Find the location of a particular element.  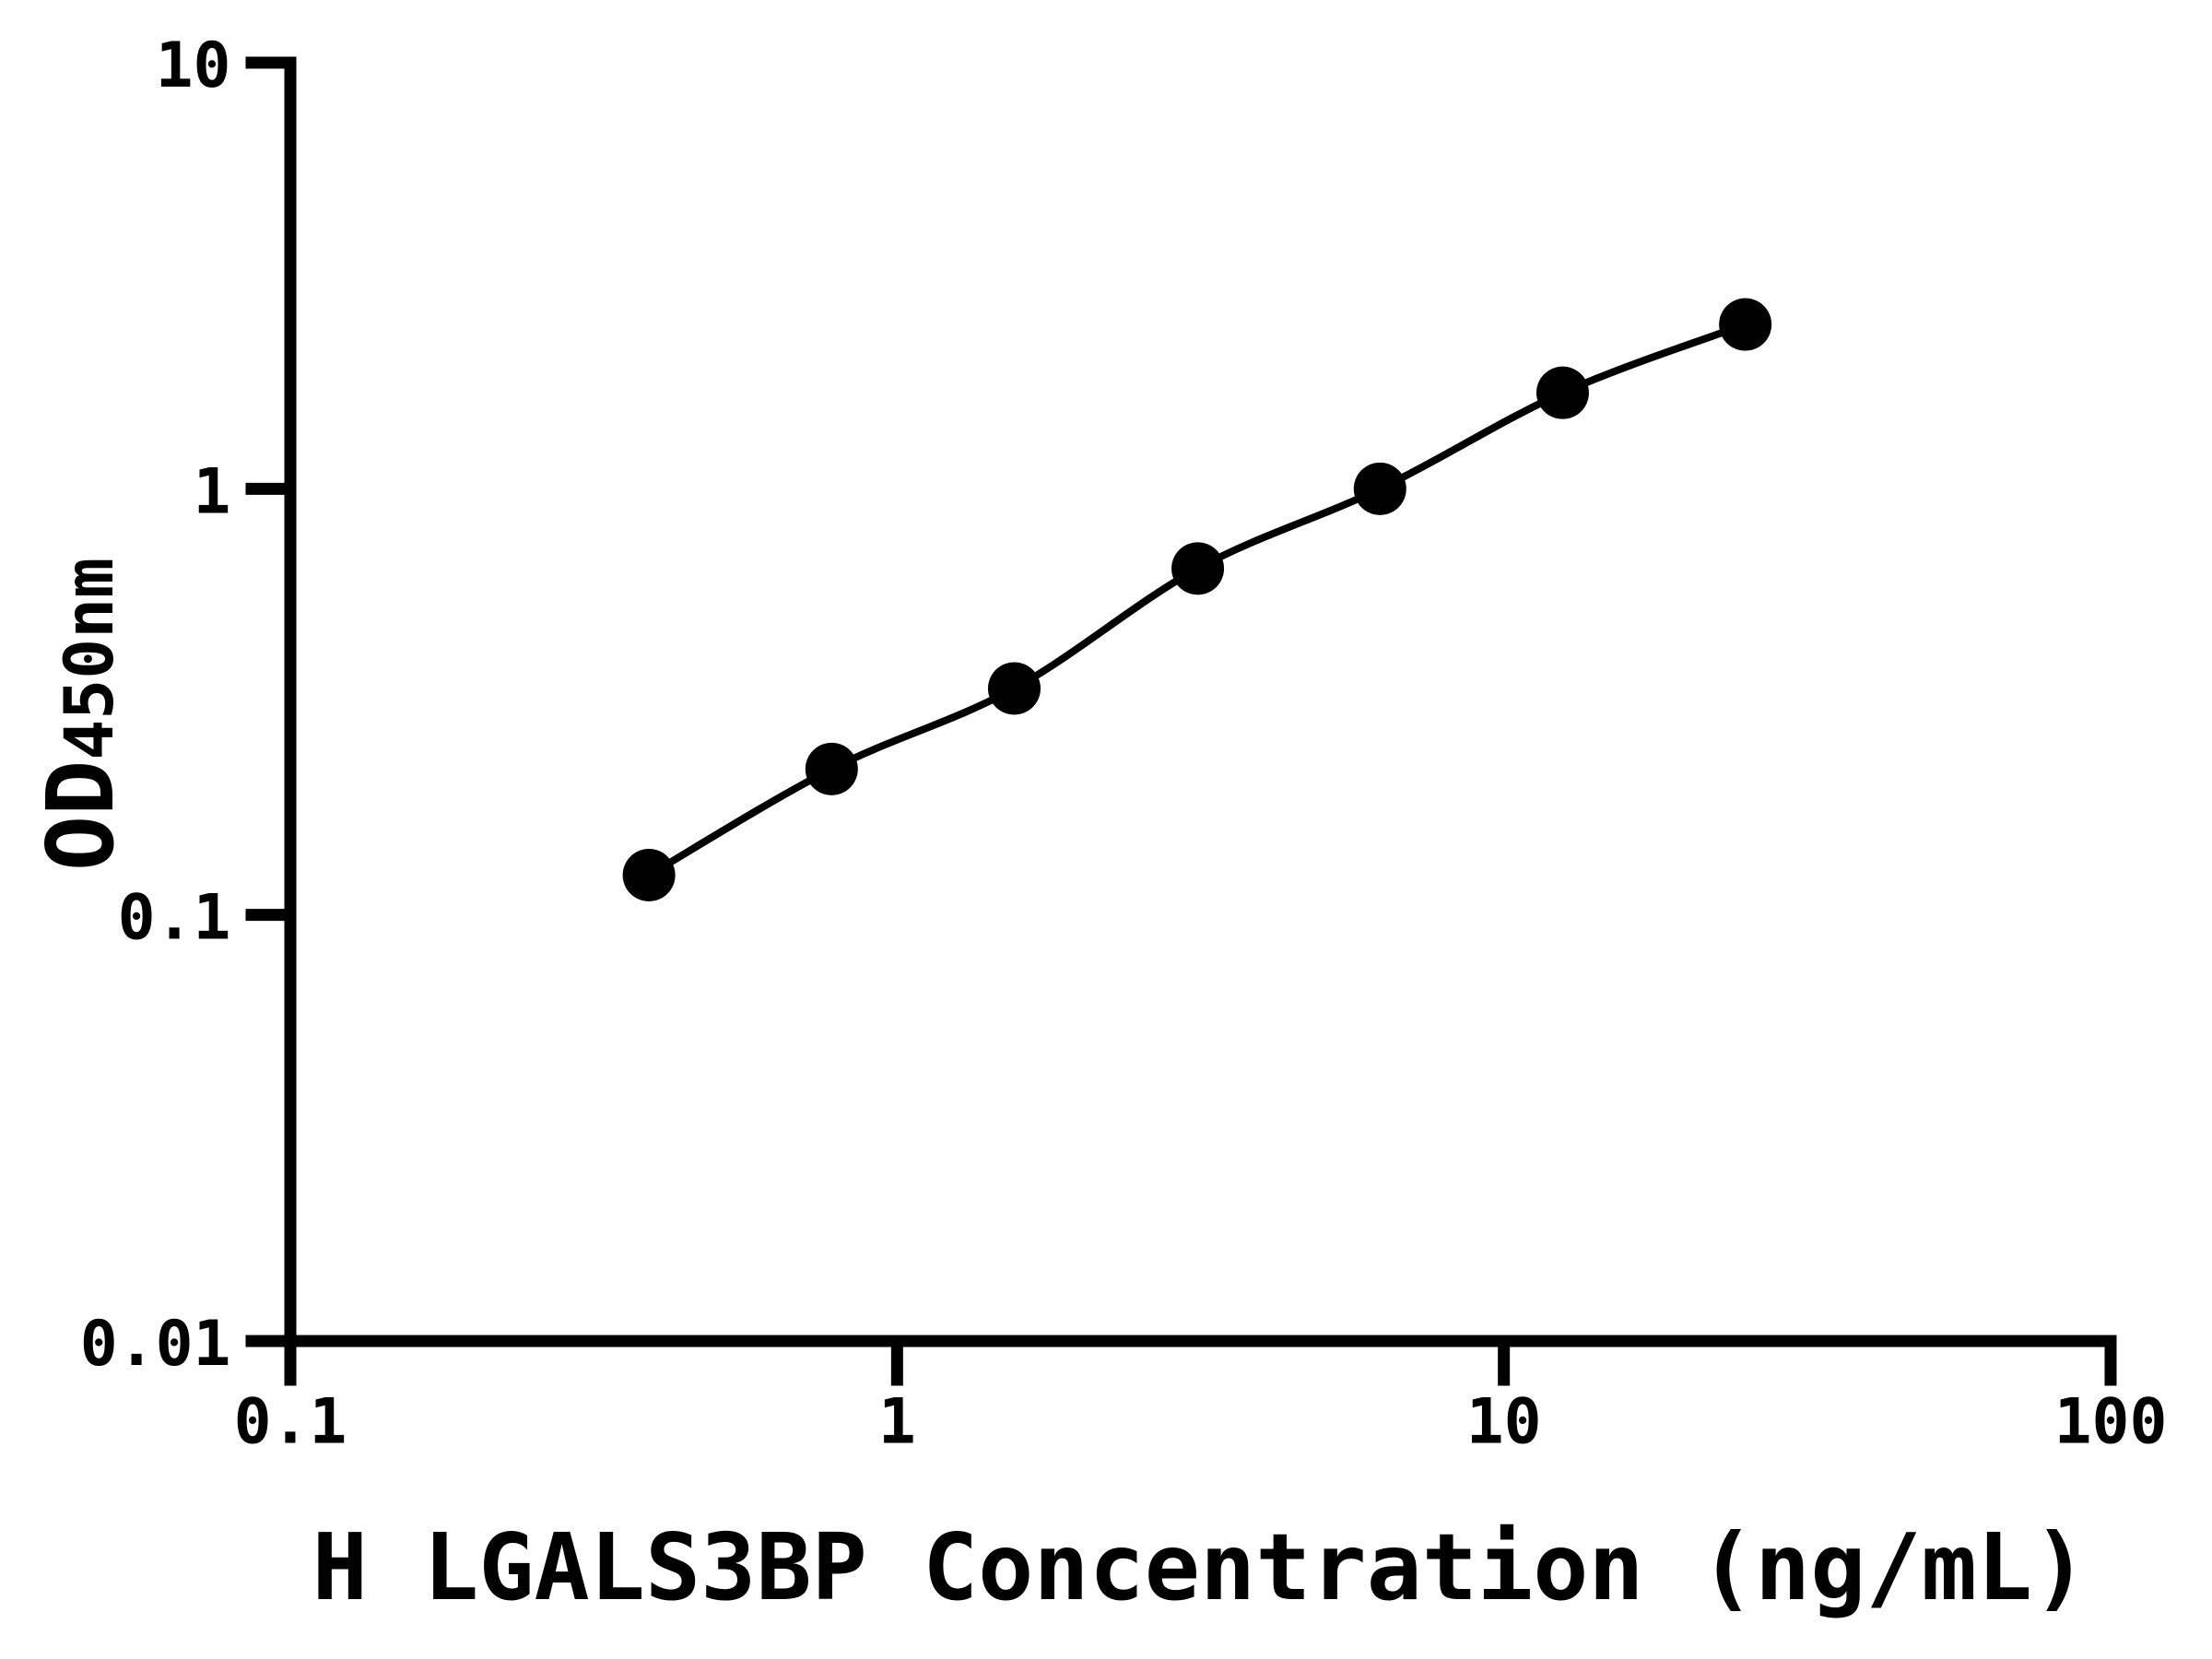

y-axis-title-sub: 450nm is located at coordinates (90, 659).